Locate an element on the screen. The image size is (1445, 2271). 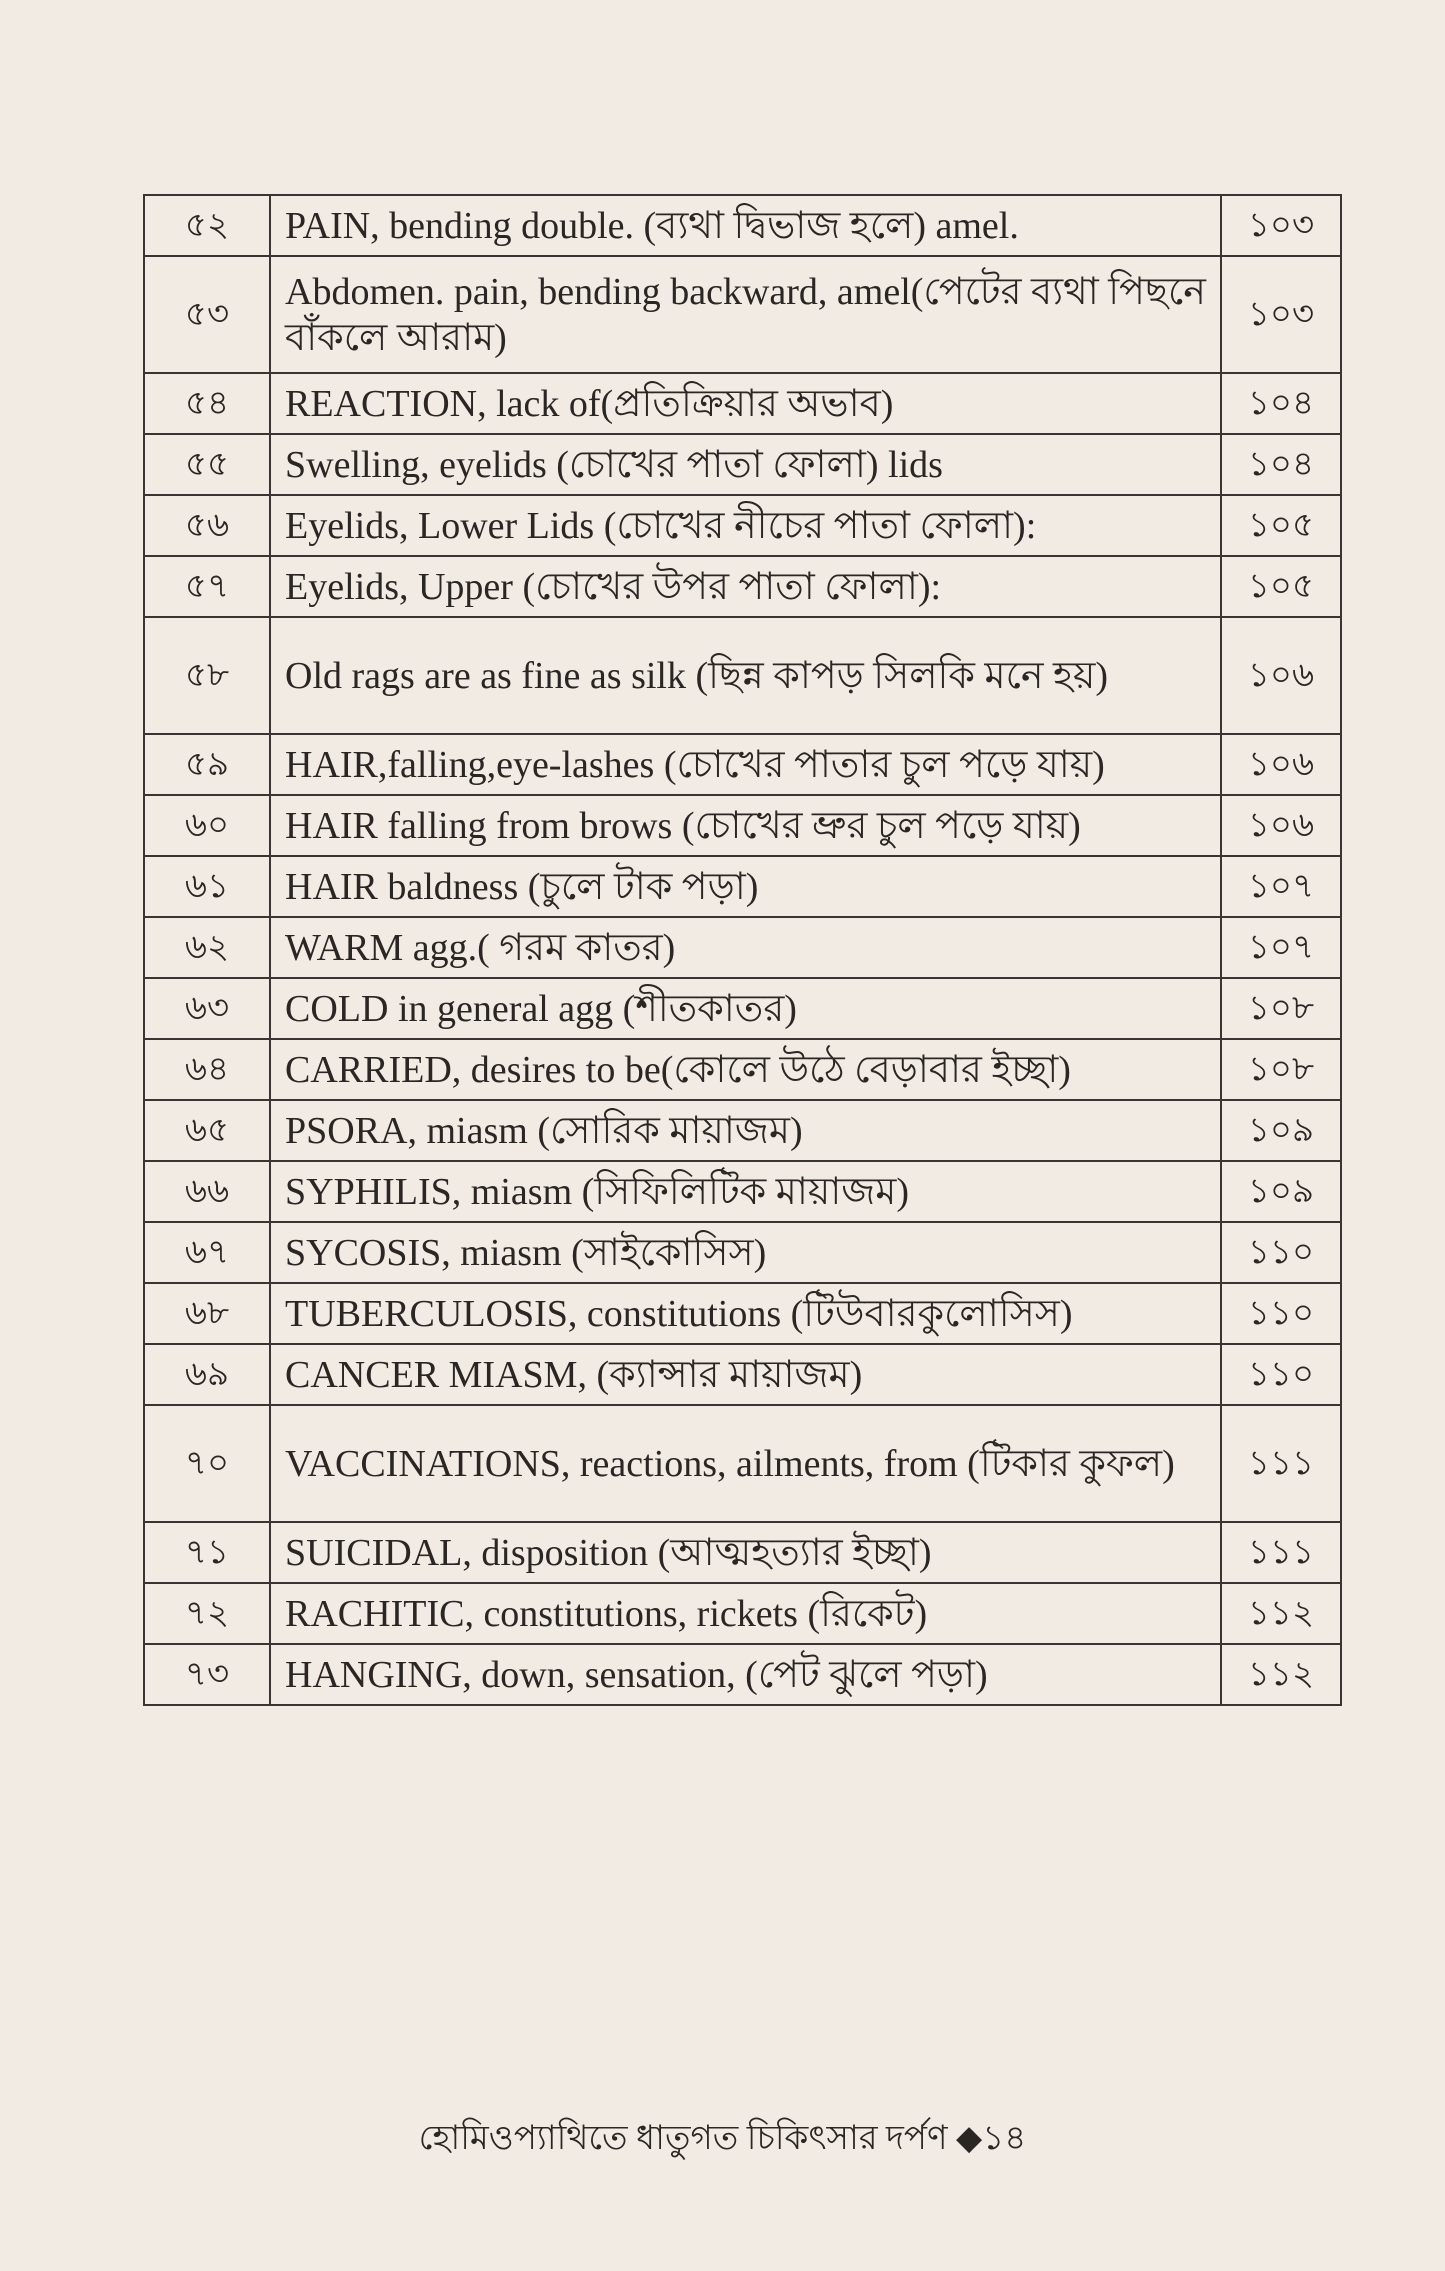
entry-text: PSORA, miasm (সোরিক মায়াজম) is located at coordinates (745, 1130).